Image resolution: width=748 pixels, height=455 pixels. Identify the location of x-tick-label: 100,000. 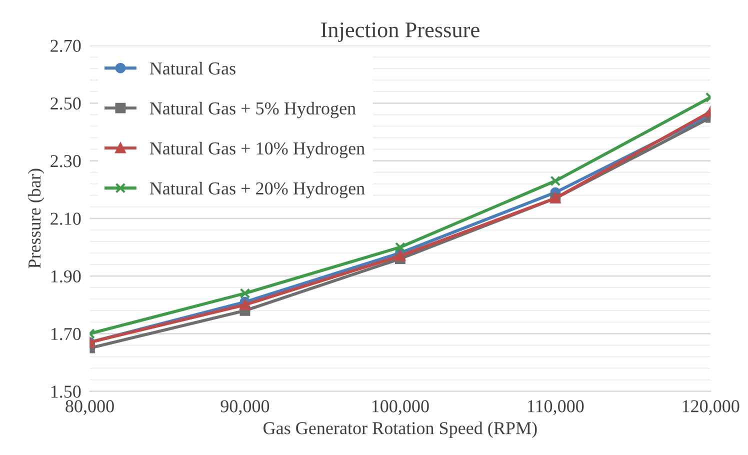
(400, 407).